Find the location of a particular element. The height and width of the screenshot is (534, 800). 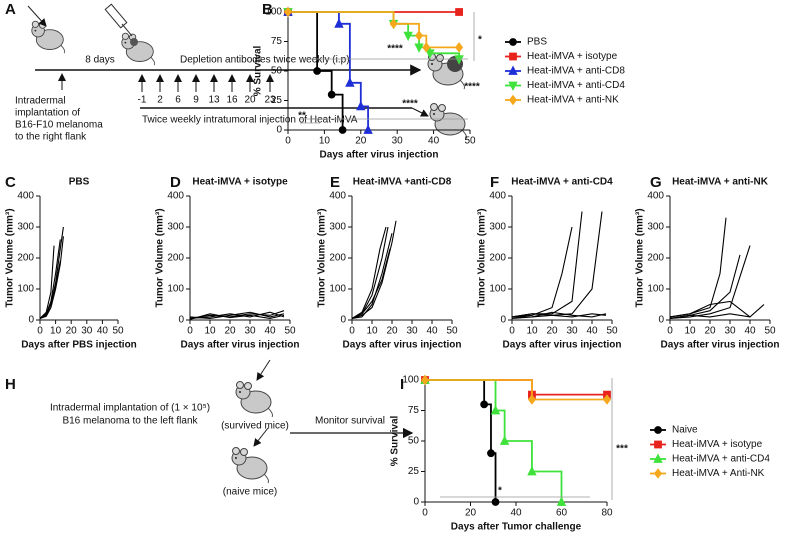

significance: *** is located at coordinates (622, 449).